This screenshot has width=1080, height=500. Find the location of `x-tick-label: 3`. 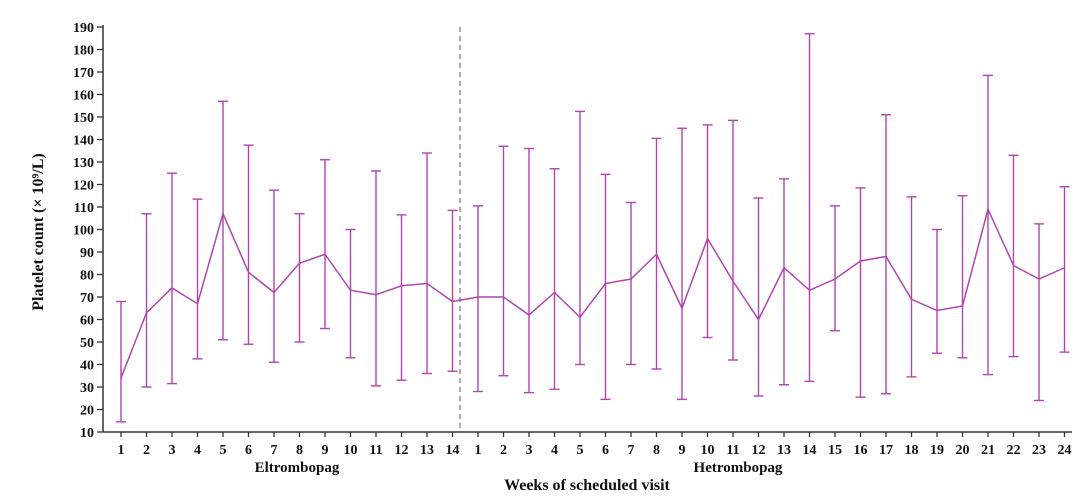

x-tick-label: 3 is located at coordinates (172, 450).